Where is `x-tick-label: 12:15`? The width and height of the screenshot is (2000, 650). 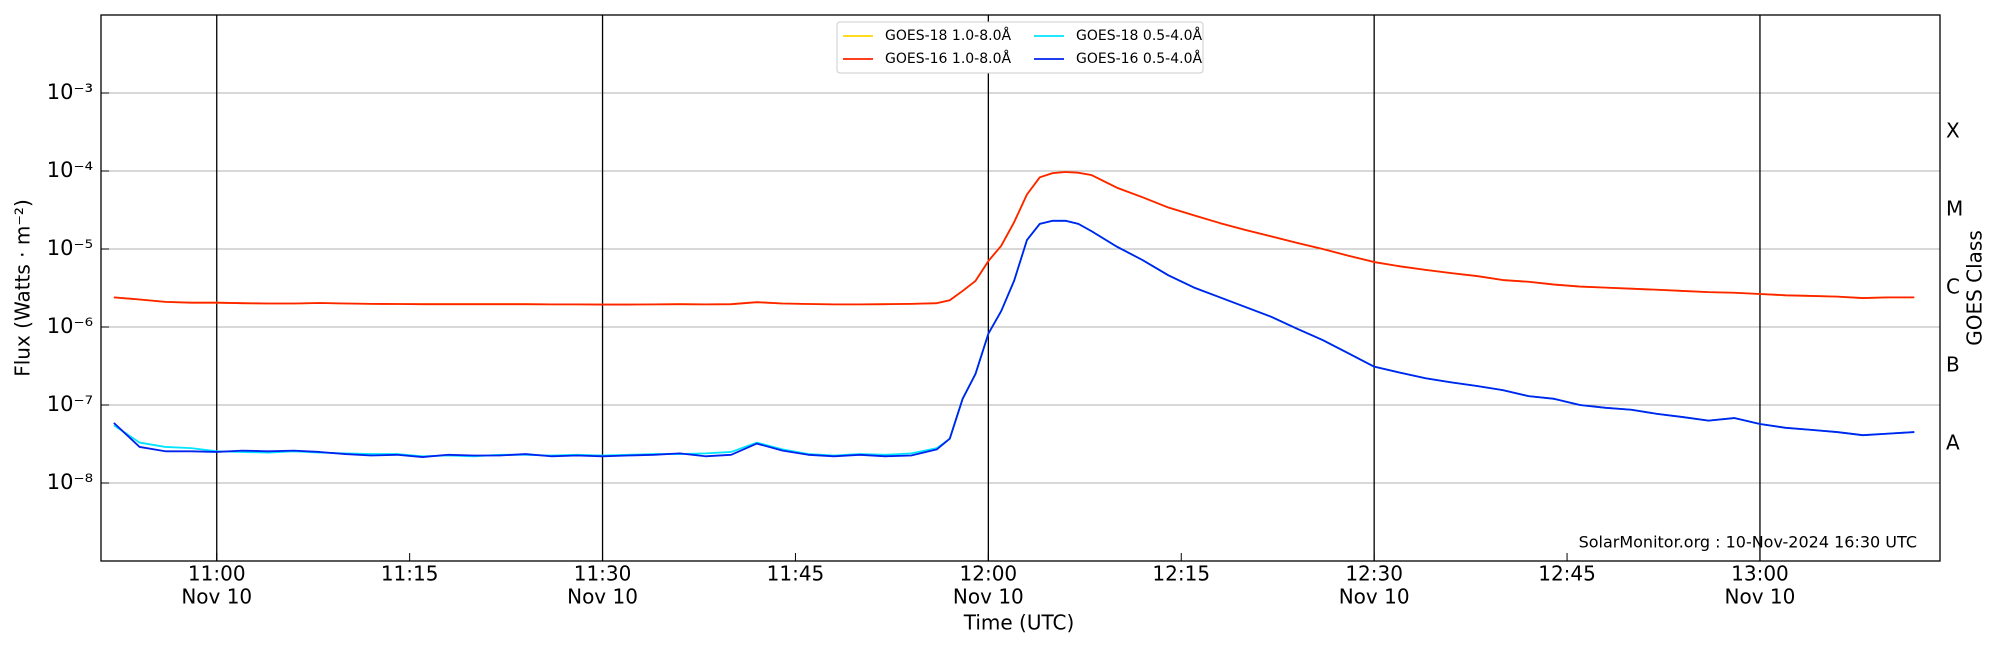 x-tick-label: 12:15 is located at coordinates (1181, 574).